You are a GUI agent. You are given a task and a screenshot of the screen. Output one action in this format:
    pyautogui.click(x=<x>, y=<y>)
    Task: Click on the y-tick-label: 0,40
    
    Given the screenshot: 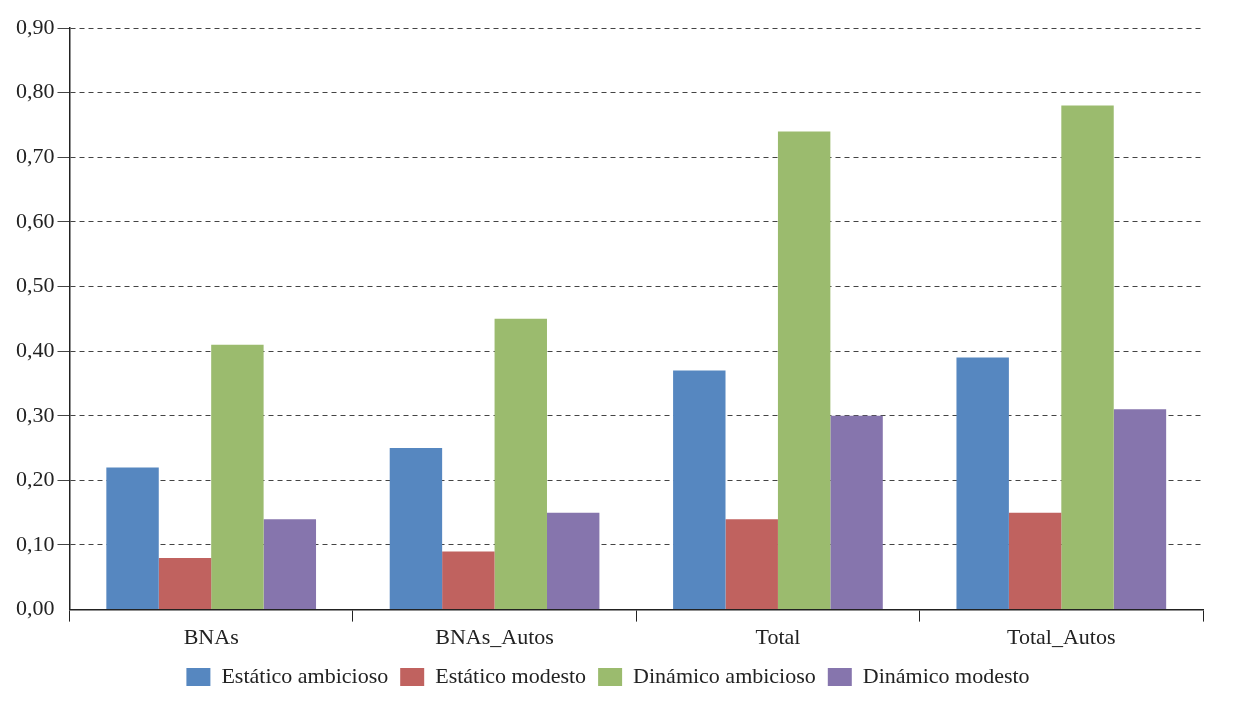 What is the action you would take?
    pyautogui.click(x=35, y=349)
    